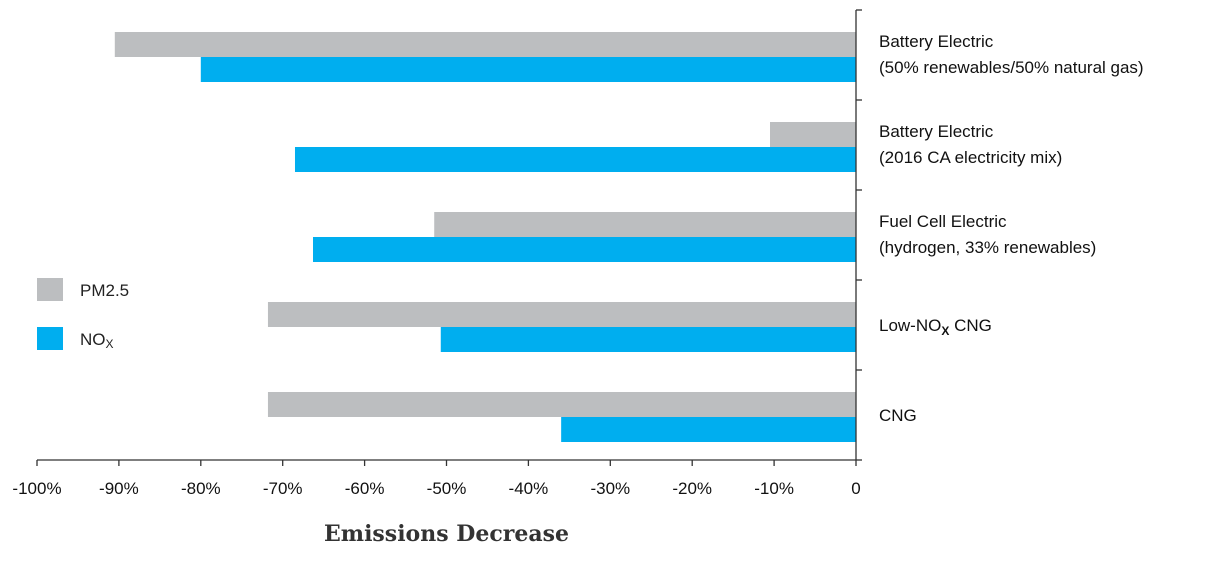 This screenshot has width=1229, height=566. Describe the element at coordinates (365, 488) in the screenshot. I see `x-tick-label: -60%` at that location.